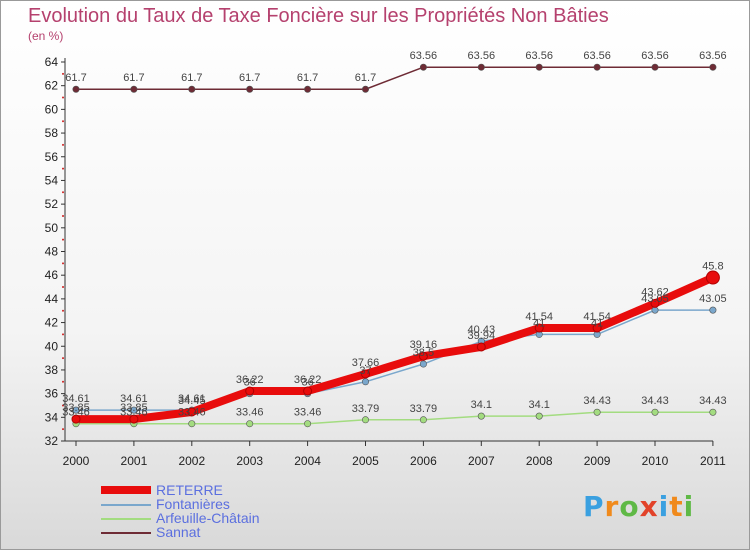 The width and height of the screenshot is (750, 550). What do you see at coordinates (46, 36) in the screenshot?
I see `chart-unit-label: (en %)` at bounding box center [46, 36].